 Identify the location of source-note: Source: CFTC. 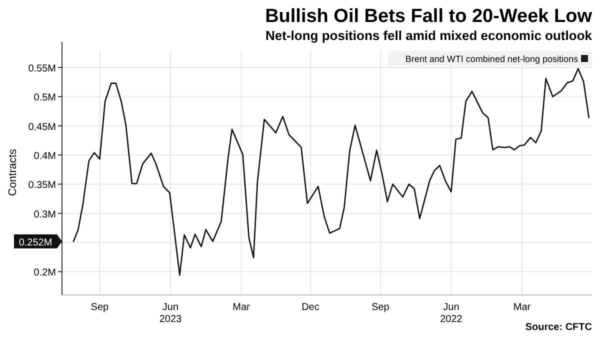
(558, 327).